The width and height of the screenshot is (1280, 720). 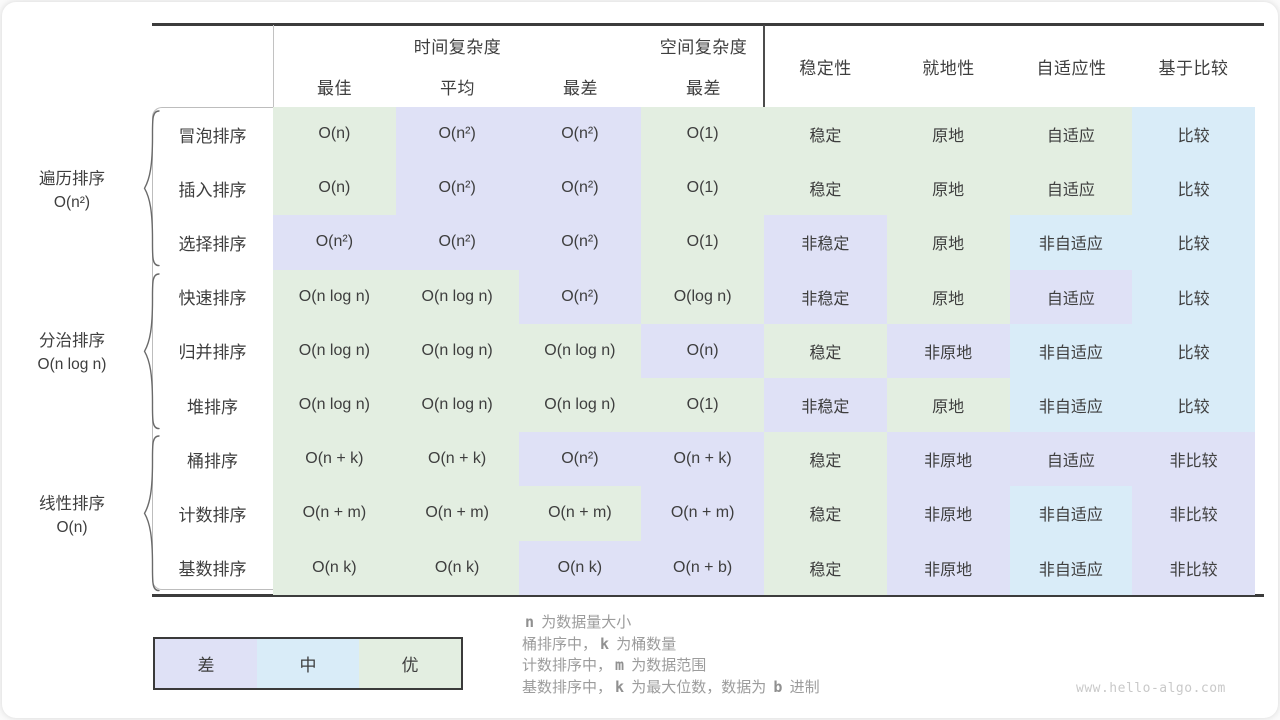 What do you see at coordinates (72, 202) in the screenshot?
I see `group-label-complexity: O(n²)` at bounding box center [72, 202].